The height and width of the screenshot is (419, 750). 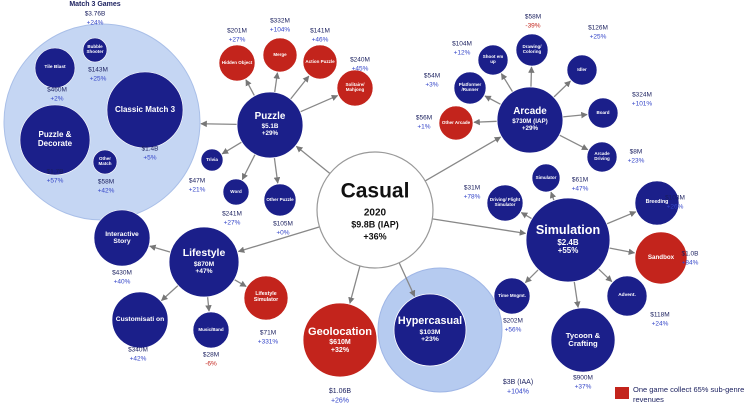 I want to click on group-label-box: Puzzle$5.1B+29%, so click(x=270, y=124).